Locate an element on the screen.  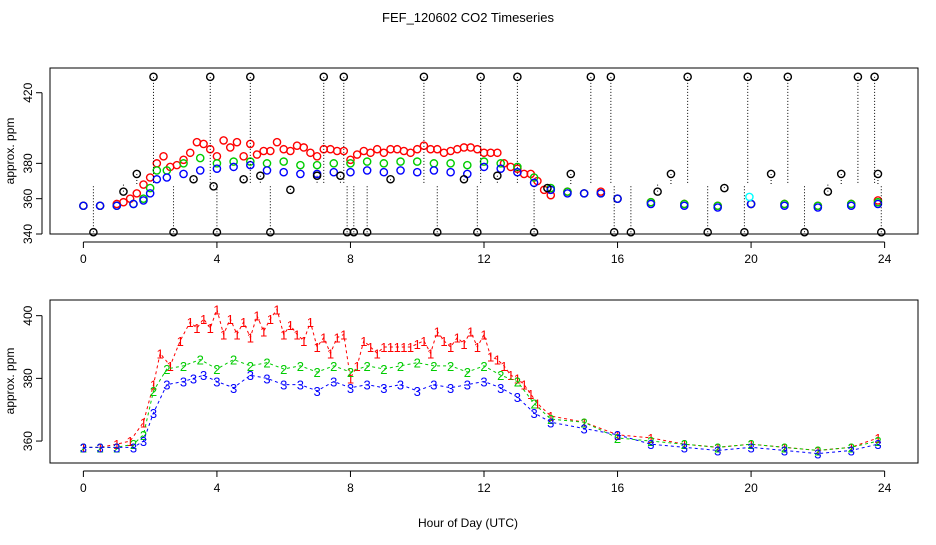
x-tick-label: 16 is located at coordinates (618, 259).